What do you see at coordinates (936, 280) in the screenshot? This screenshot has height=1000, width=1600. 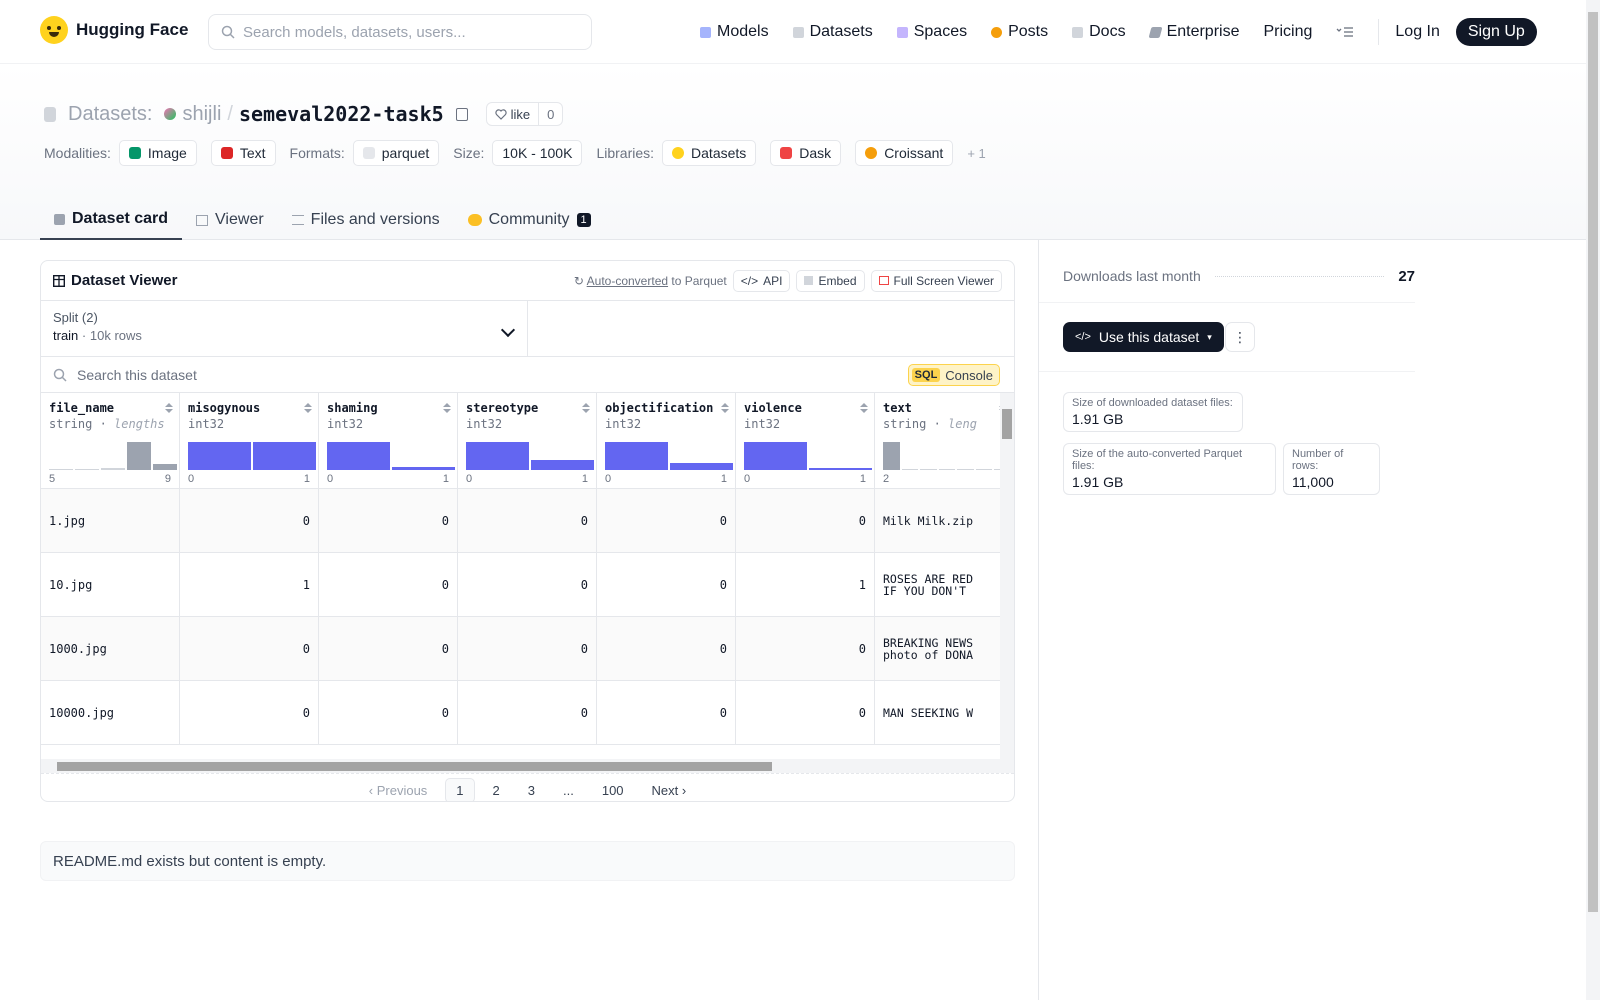 I see `fullscreen-button: Full Screen Viewer` at bounding box center [936, 280].